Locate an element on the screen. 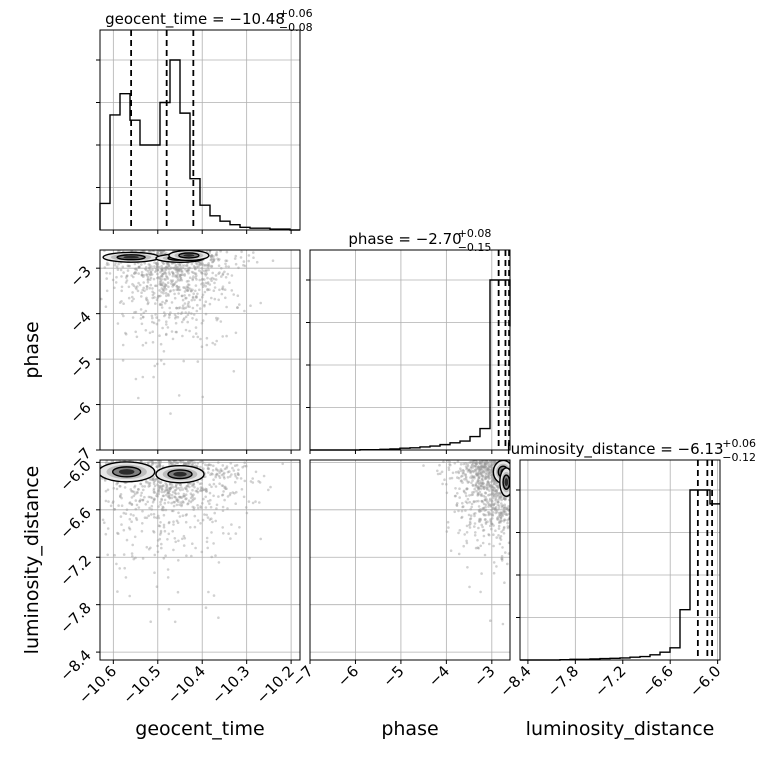 This screenshot has height=760, width=760. ytick-label-luminosity_distance-2: −7.2 is located at coordinates (75, 570).